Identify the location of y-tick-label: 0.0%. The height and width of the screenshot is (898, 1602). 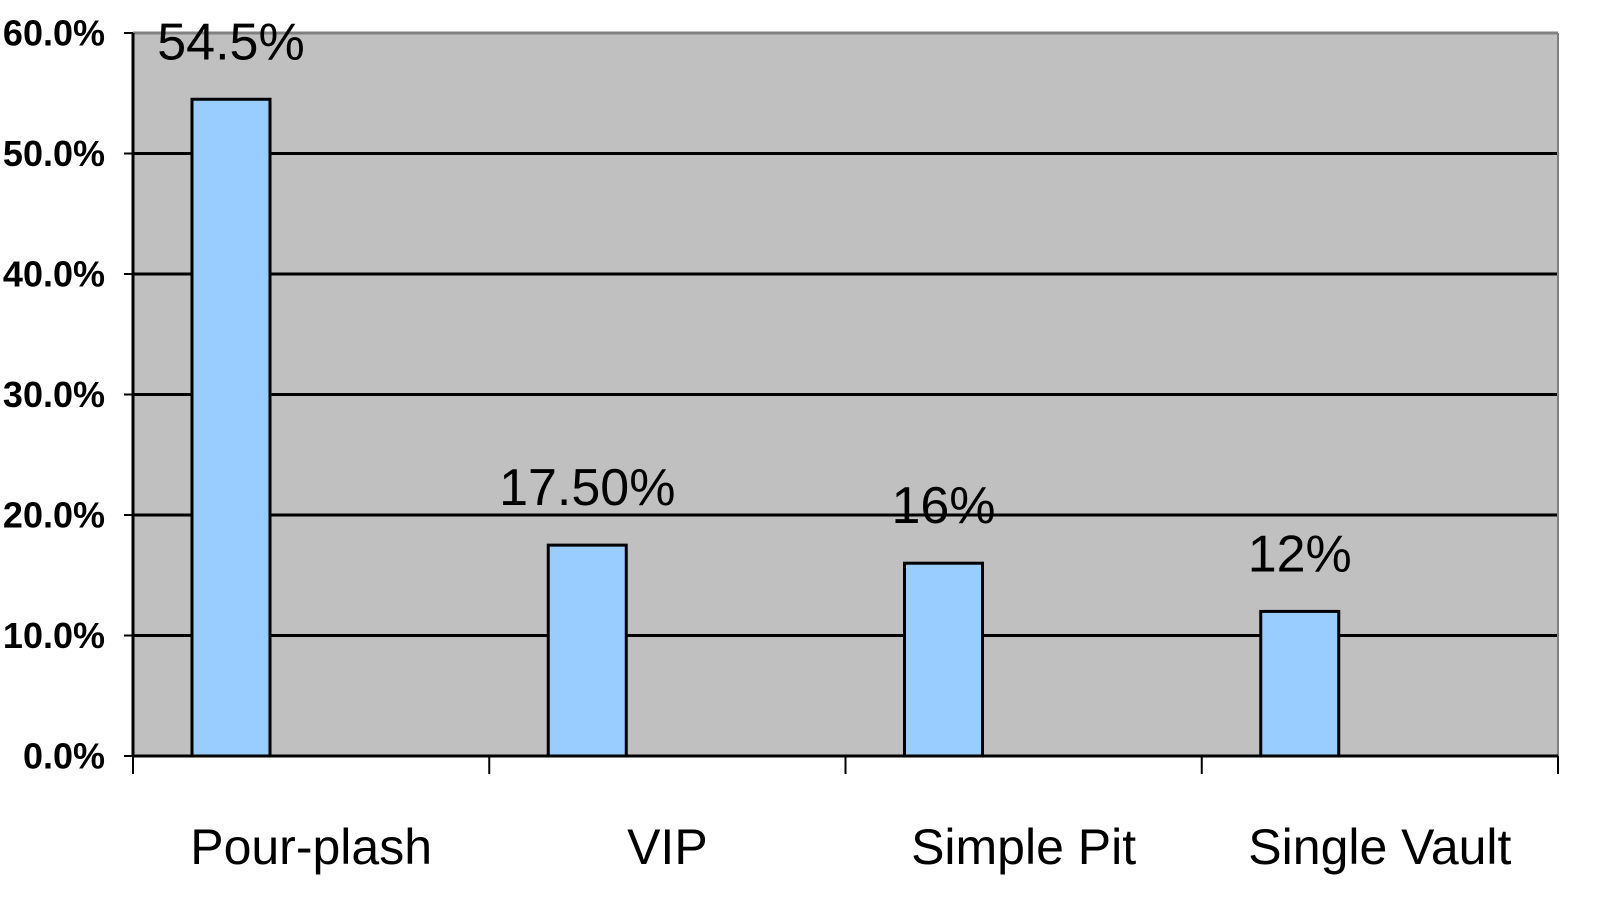
(64, 756).